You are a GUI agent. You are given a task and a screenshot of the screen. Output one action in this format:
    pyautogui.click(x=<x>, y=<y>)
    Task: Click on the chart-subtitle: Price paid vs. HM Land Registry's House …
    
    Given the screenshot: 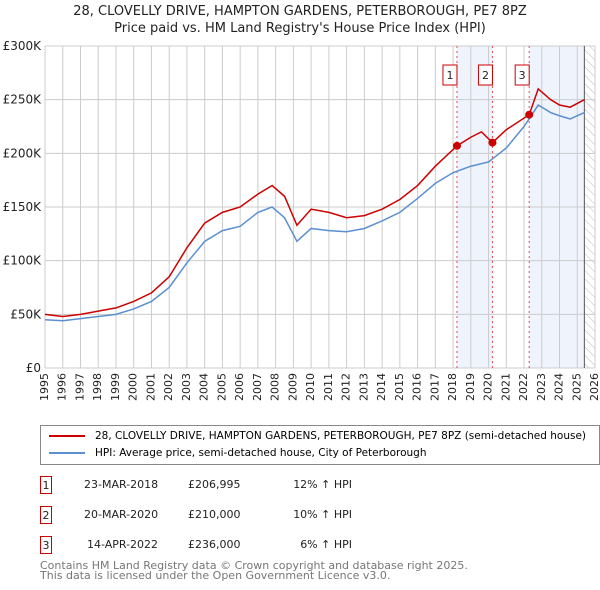 What is the action you would take?
    pyautogui.click(x=300, y=28)
    